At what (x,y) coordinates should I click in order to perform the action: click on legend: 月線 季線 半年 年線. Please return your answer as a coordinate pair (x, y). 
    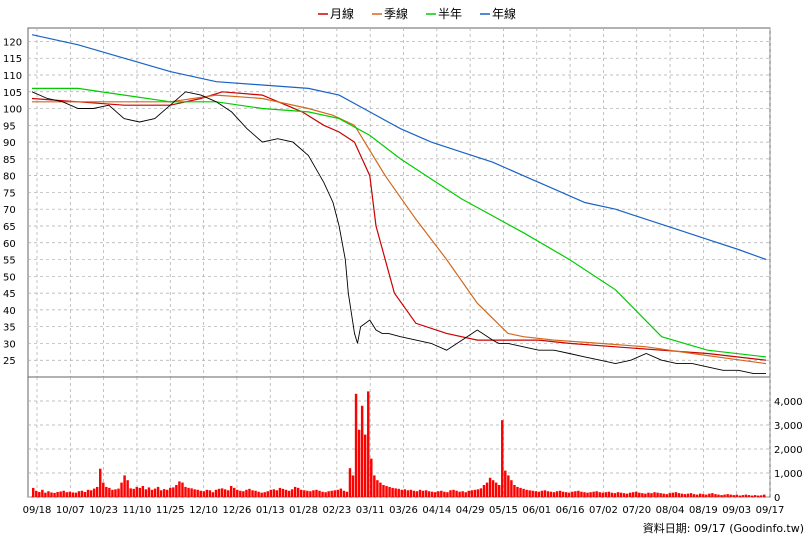
    Looking at the image, I should click on (417, 13).